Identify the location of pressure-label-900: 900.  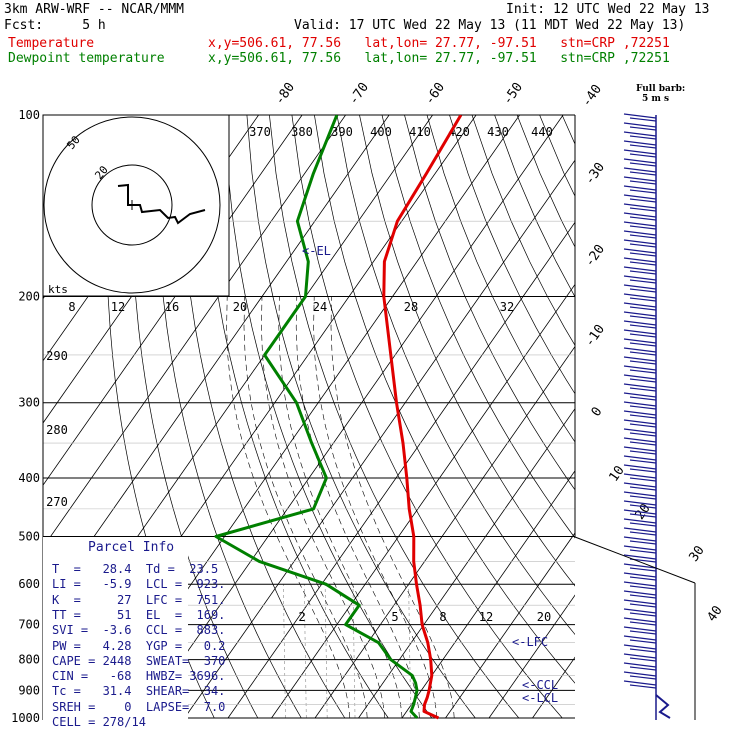
(29, 690).